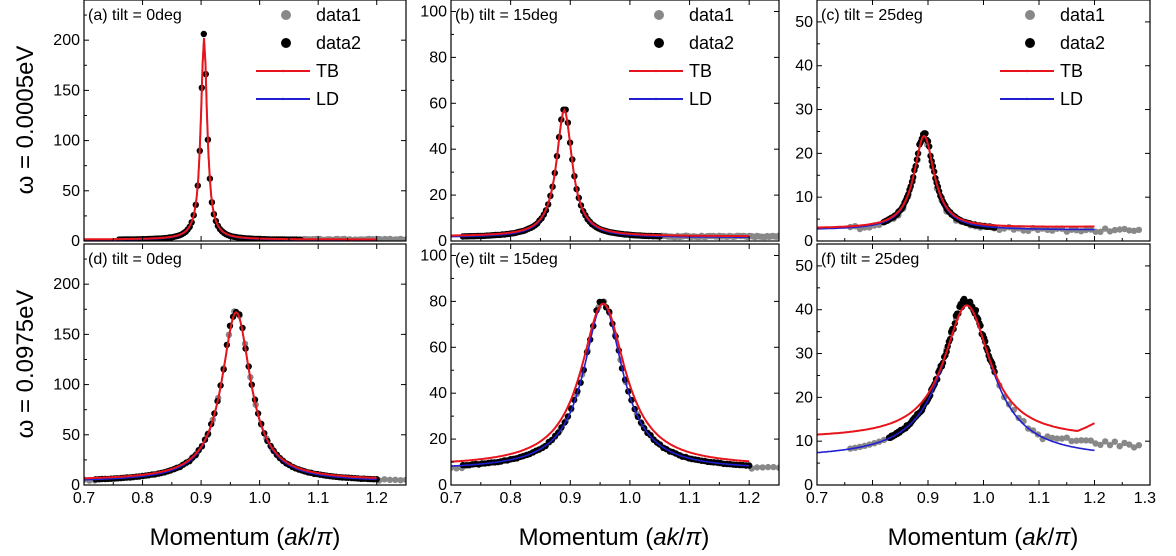 This screenshot has width=1176, height=556. I want to click on panel-title: (a) tilt = 0deg, so click(135, 15).